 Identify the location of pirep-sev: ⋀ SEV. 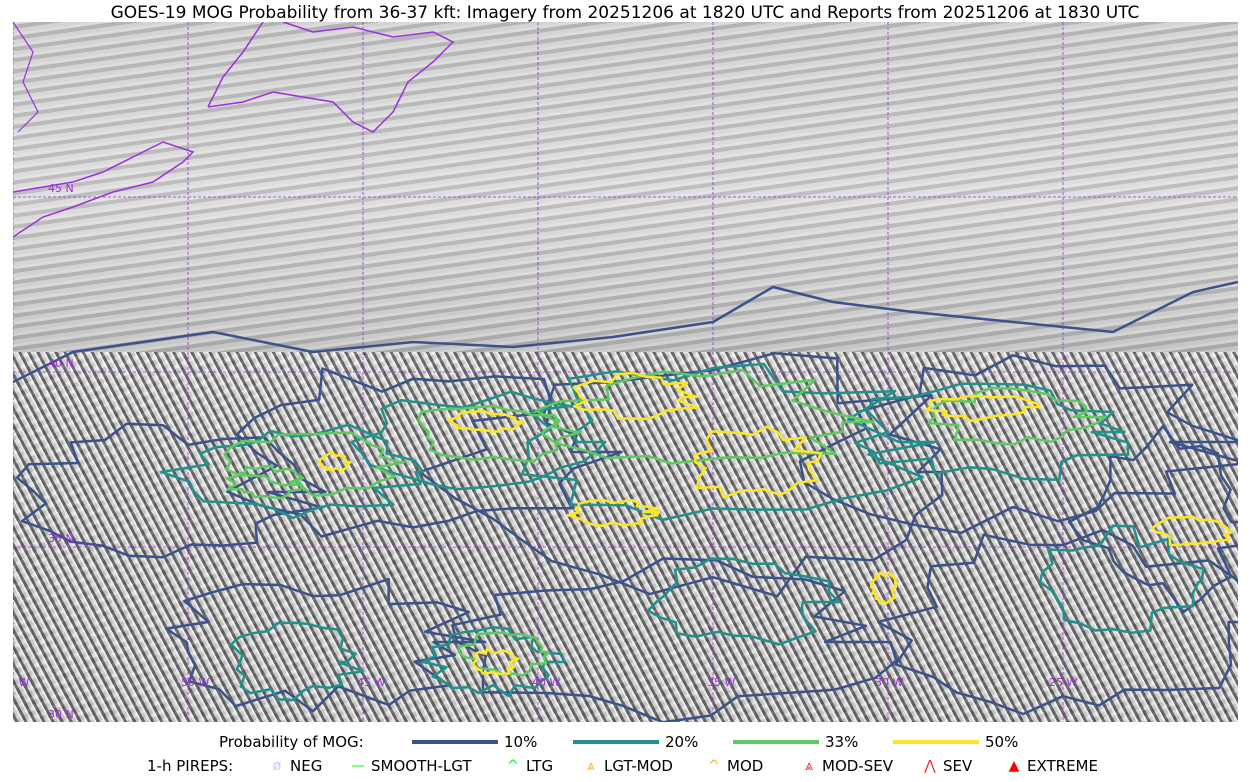
(945, 766).